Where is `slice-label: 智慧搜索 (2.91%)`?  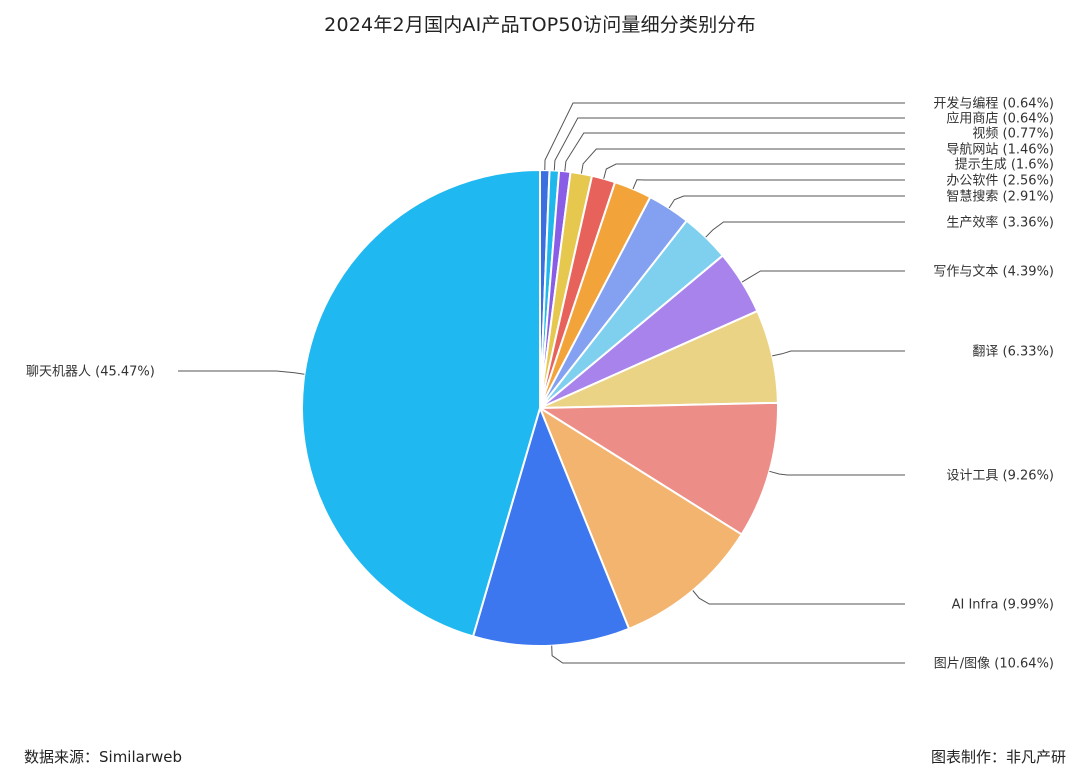
slice-label: 智慧搜索 (2.91%) is located at coordinates (1000, 197).